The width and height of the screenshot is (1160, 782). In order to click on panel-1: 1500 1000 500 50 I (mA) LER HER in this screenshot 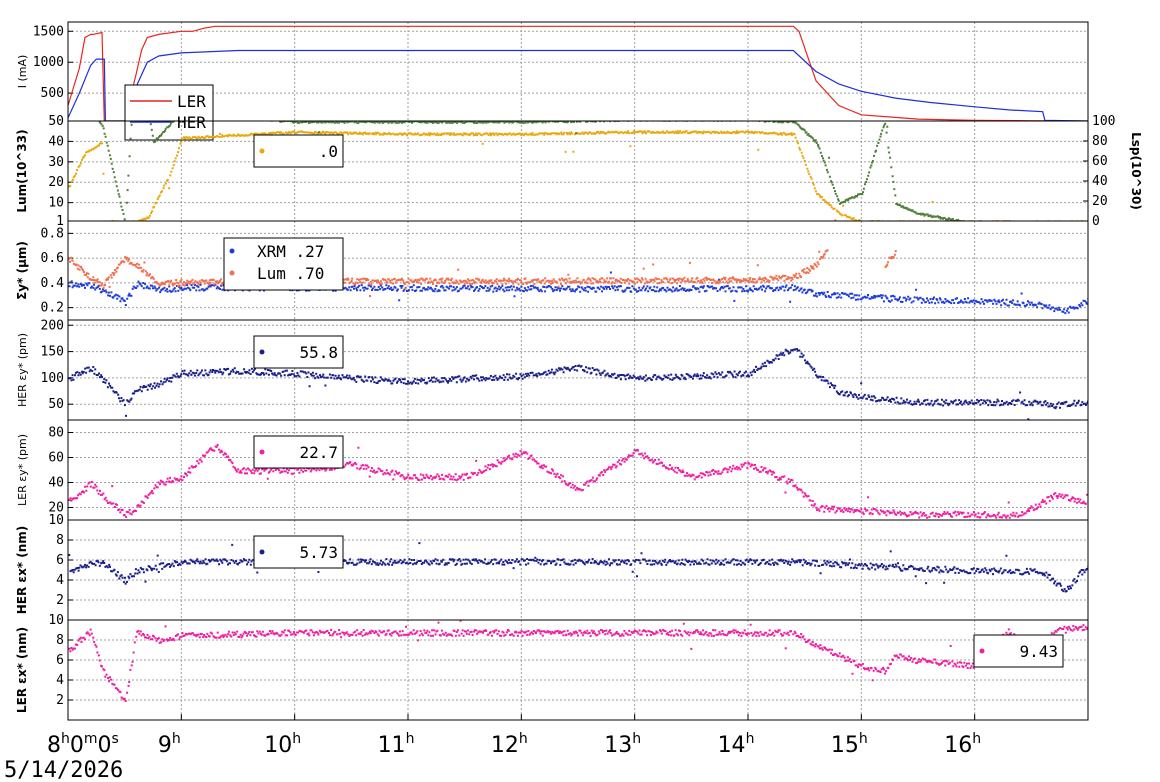, I will do `click(552, 81)`.